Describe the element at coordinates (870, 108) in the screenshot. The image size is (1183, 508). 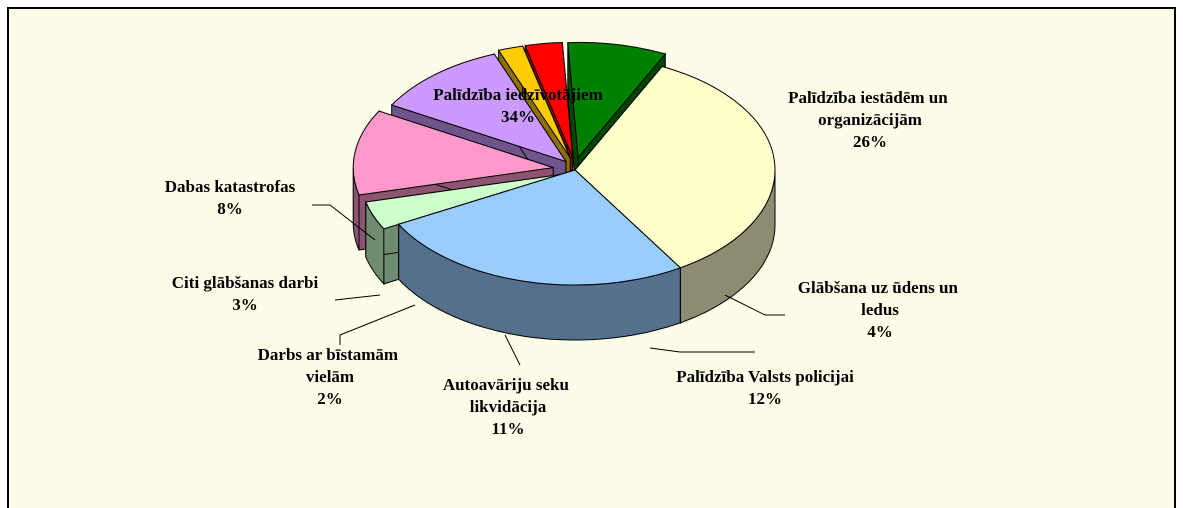
I see `slice-label: Palīdzība iestādēm un organizācijām` at that location.